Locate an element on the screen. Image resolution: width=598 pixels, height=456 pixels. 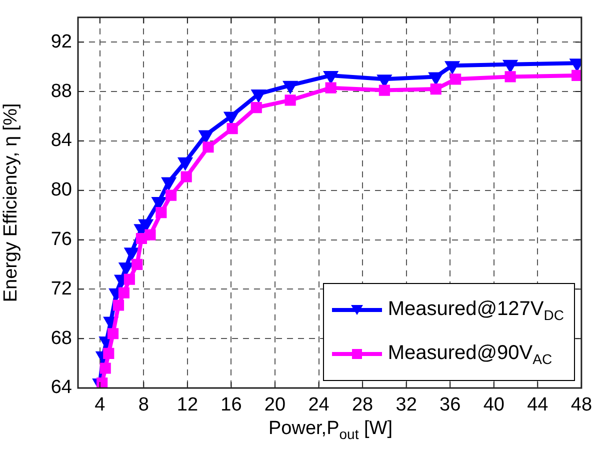
x-tick-label: 8 is located at coordinates (143, 405).